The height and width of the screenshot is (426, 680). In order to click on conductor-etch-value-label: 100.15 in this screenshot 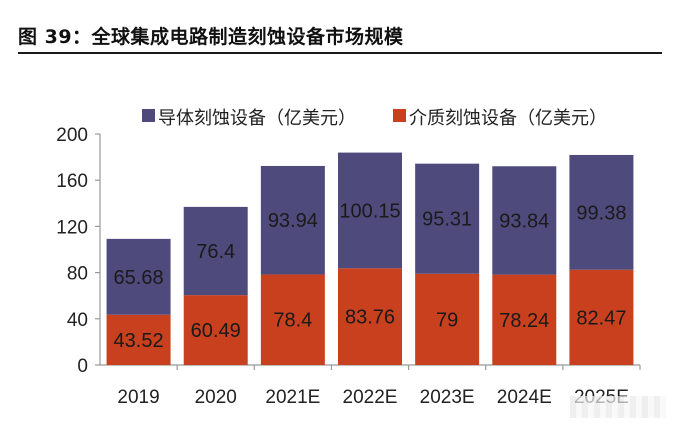, I will do `click(369, 211)`.